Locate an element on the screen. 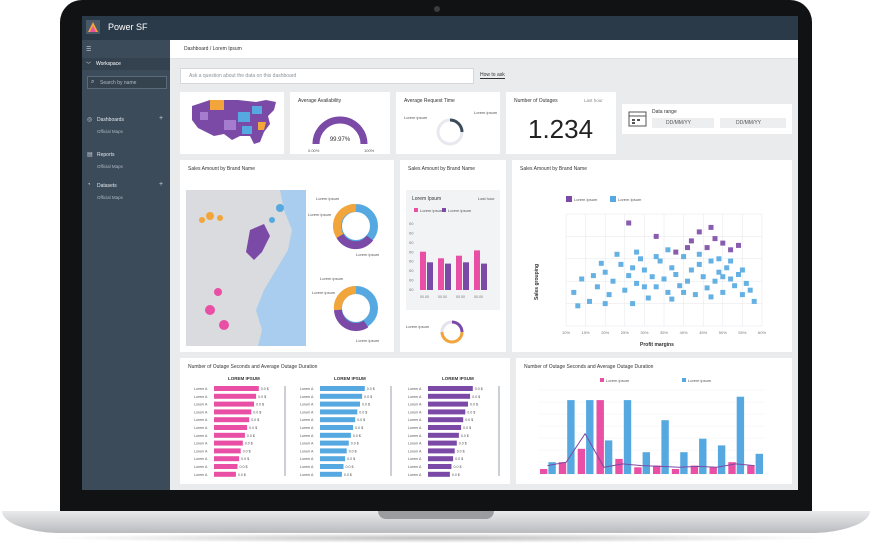 This screenshot has width=872, height=556. card-title: Sales Amount by Brand Name is located at coordinates (221, 169).